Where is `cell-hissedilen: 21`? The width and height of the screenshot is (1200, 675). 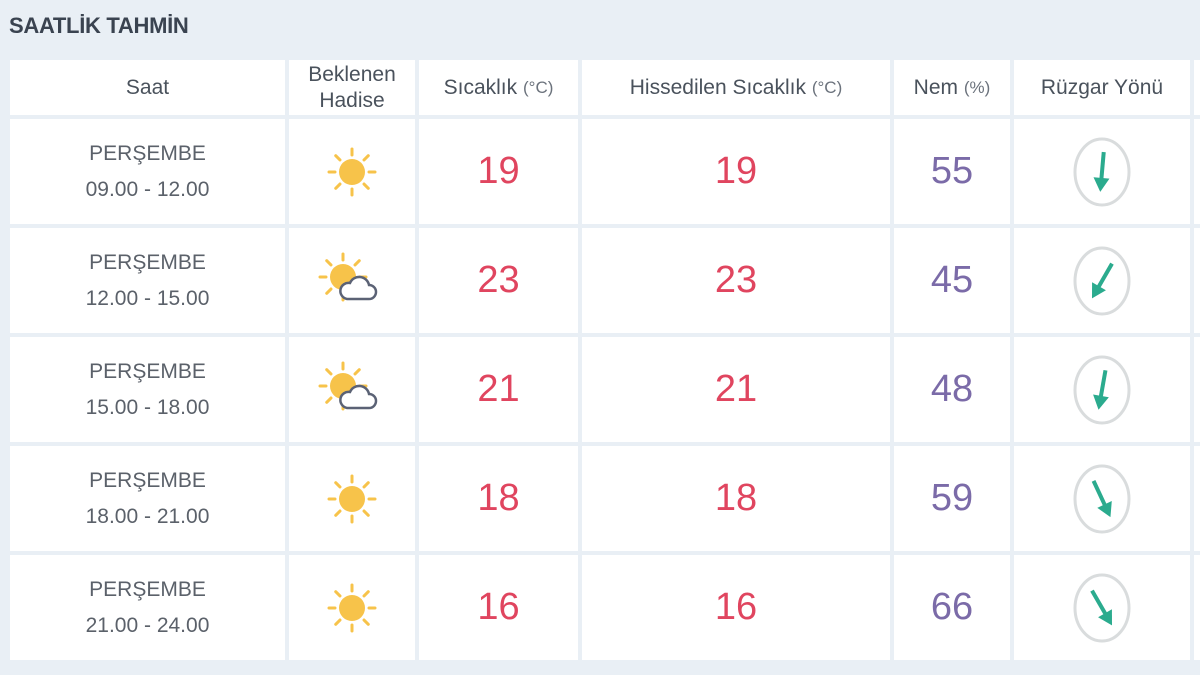 cell-hissedilen: 21 is located at coordinates (736, 389).